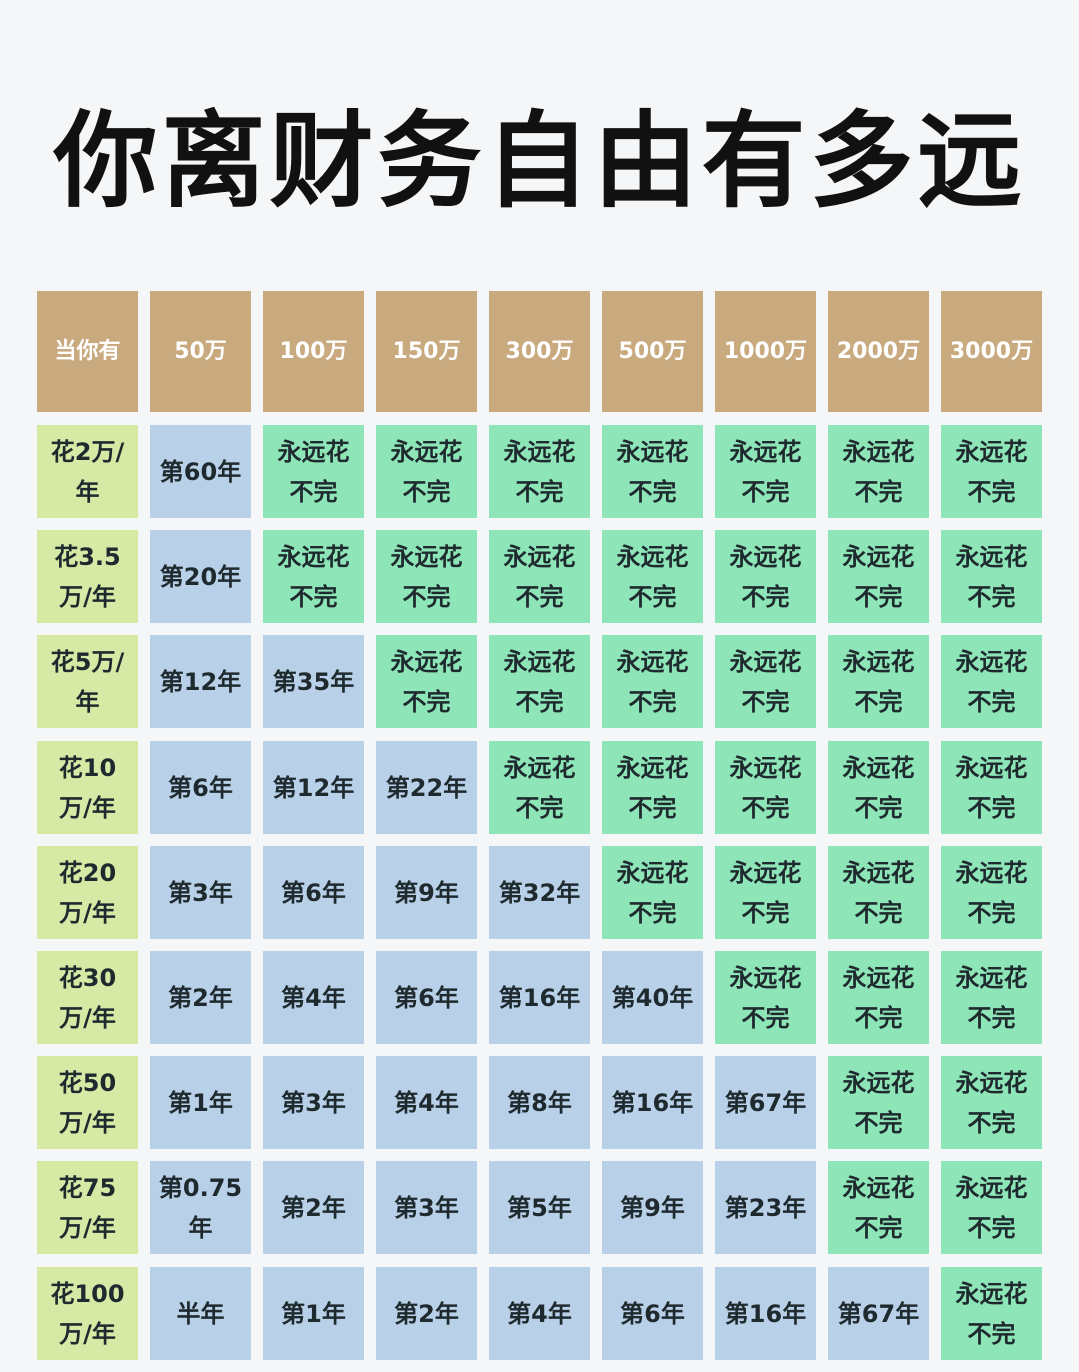  What do you see at coordinates (765, 1207) in the screenshot?
I see `years-cell: 第23年` at bounding box center [765, 1207].